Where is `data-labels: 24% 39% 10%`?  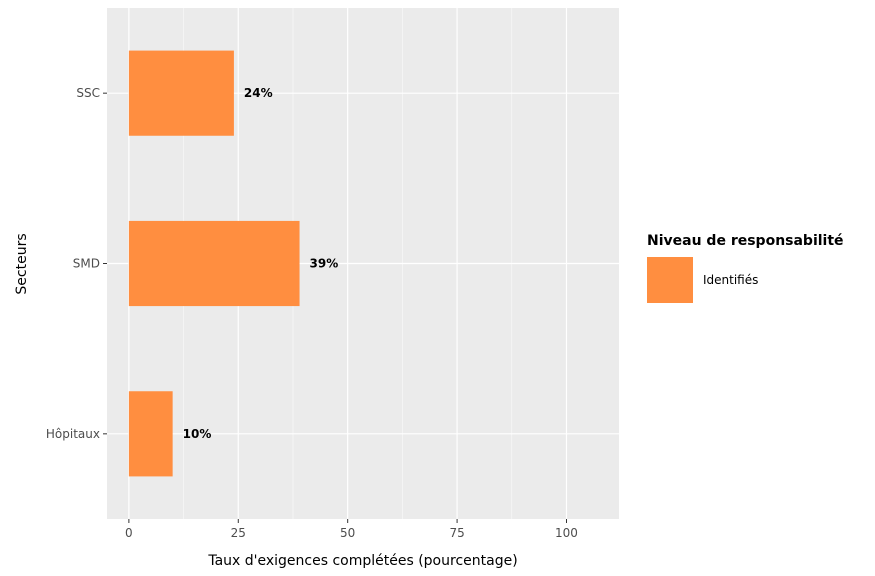
data-labels: 24% 39% 10% is located at coordinates (261, 263).